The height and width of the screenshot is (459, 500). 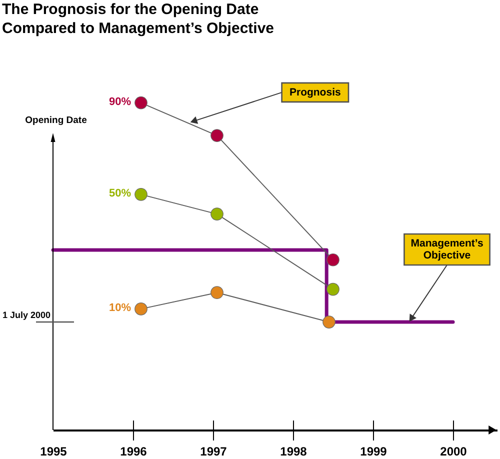 What do you see at coordinates (138, 19) in the screenshot?
I see `chart-title: The Prognosis for the Opening Date Compared to Management’s Objective` at bounding box center [138, 19].